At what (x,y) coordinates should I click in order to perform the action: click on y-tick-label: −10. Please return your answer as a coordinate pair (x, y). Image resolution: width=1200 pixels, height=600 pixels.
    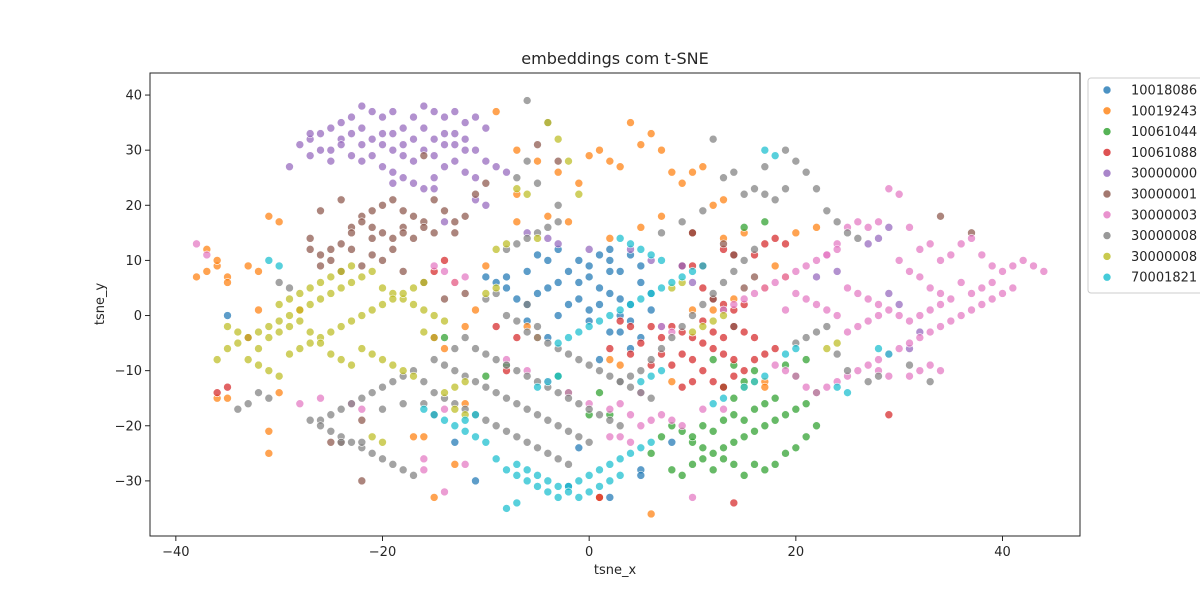
    Looking at the image, I should click on (128, 371).